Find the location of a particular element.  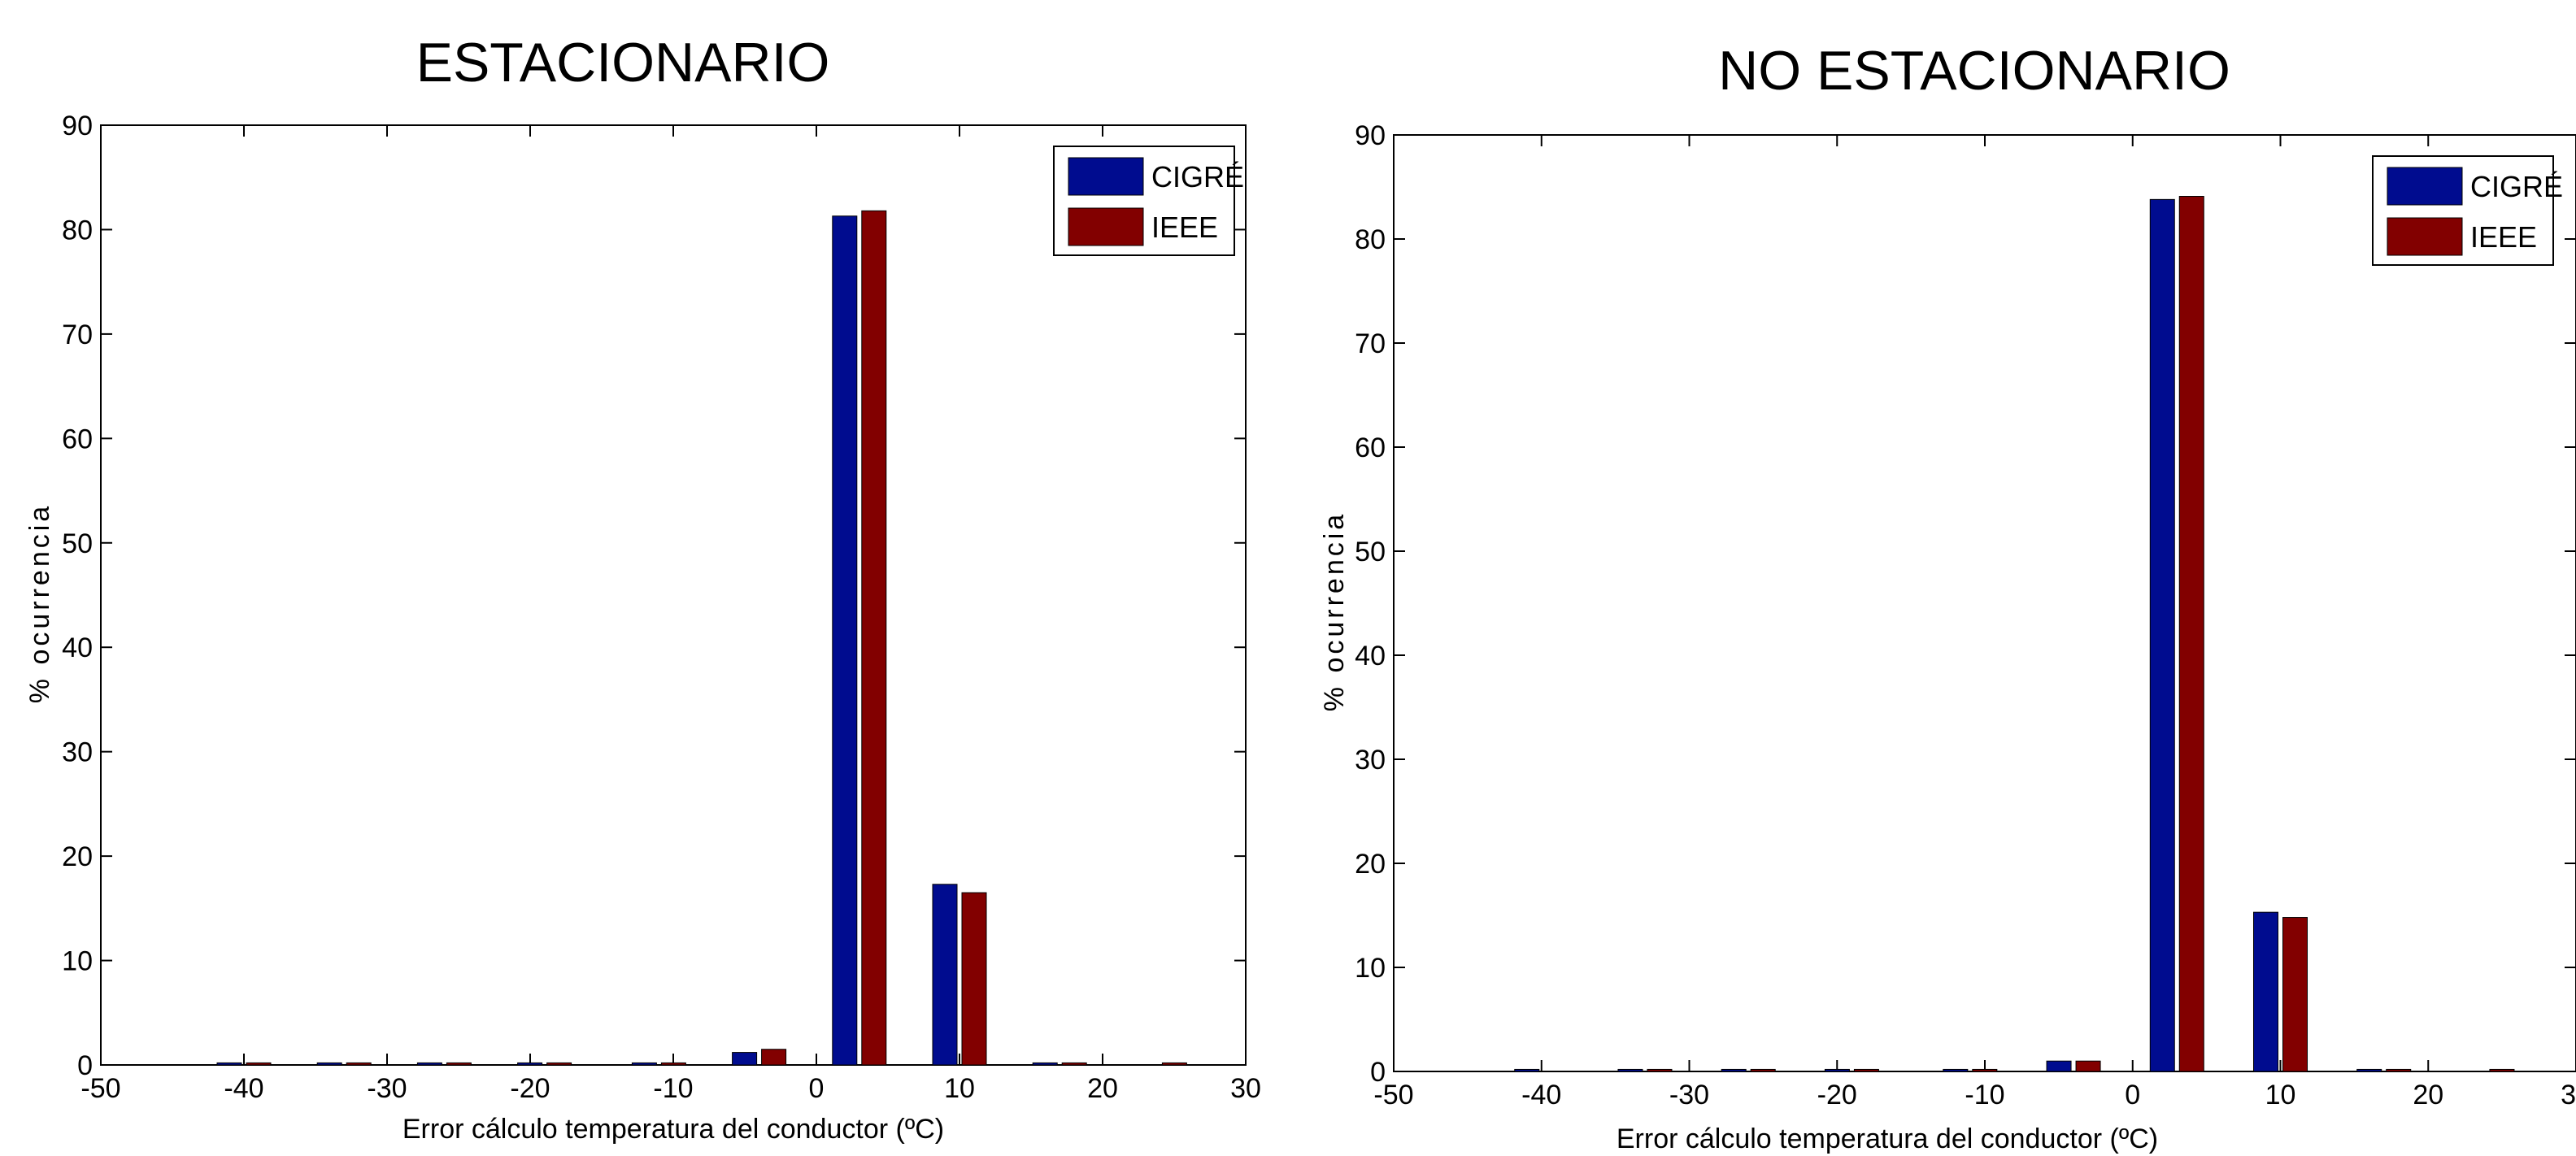

chart-title: NO ESTACIONARIO is located at coordinates (1974, 71).